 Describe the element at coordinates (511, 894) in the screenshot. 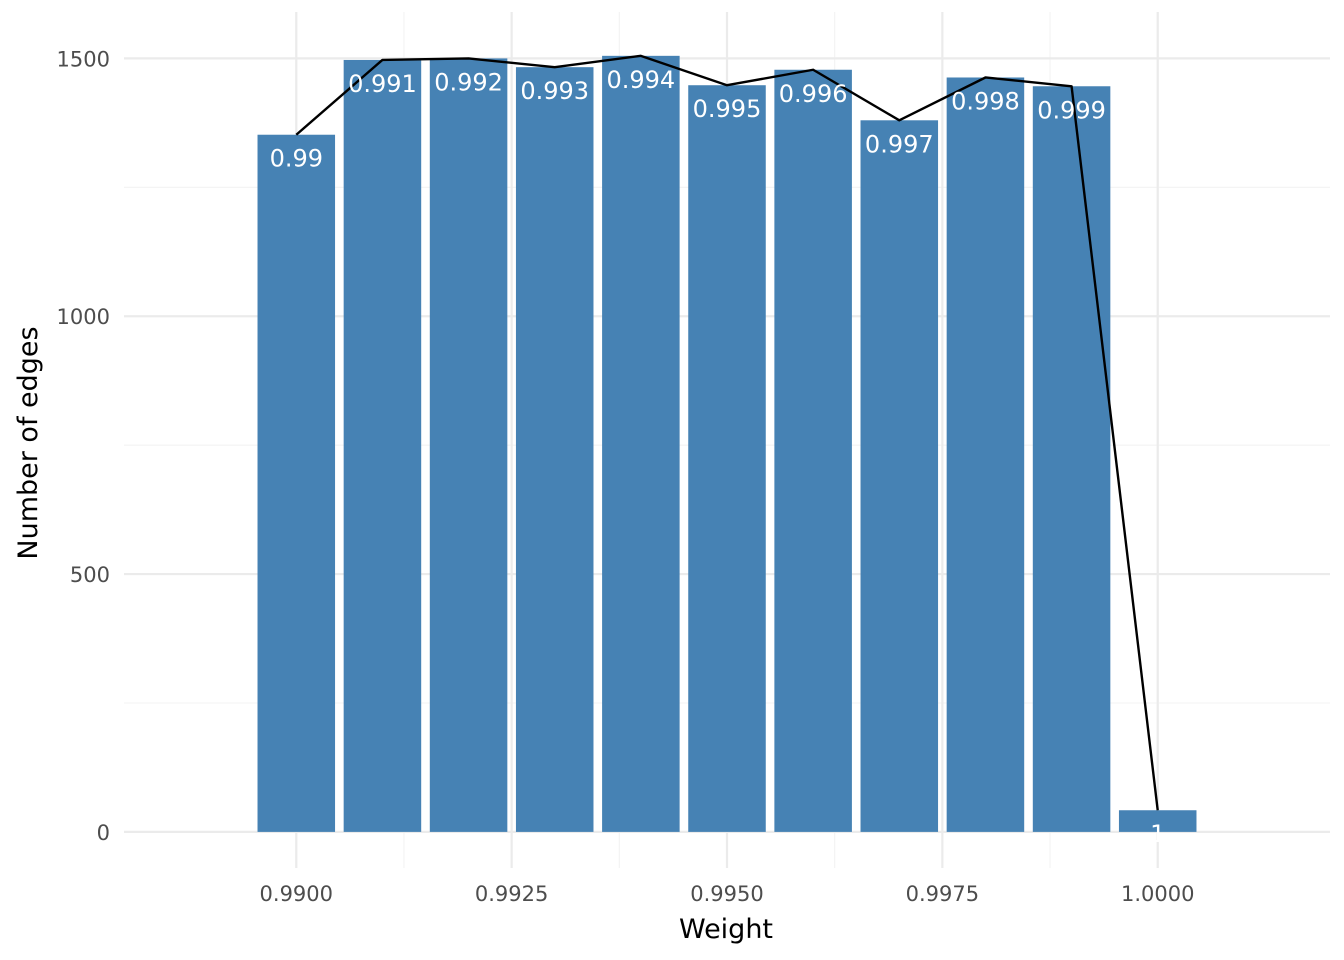

I see `x-tick-label: 0.9925` at that location.